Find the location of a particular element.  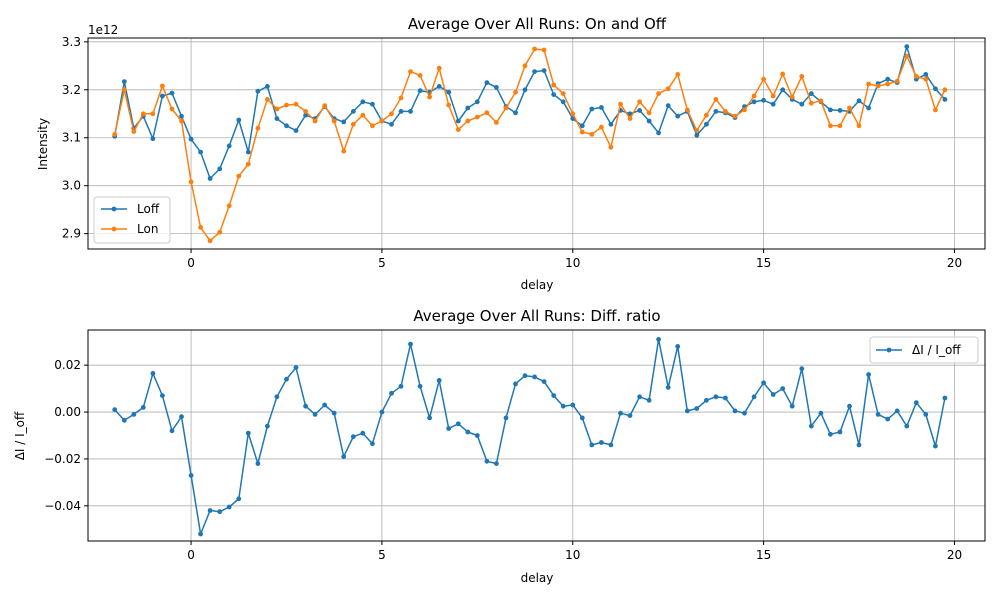

intensity-chart-title: Average Over All Runs: On and Off is located at coordinates (537, 24).